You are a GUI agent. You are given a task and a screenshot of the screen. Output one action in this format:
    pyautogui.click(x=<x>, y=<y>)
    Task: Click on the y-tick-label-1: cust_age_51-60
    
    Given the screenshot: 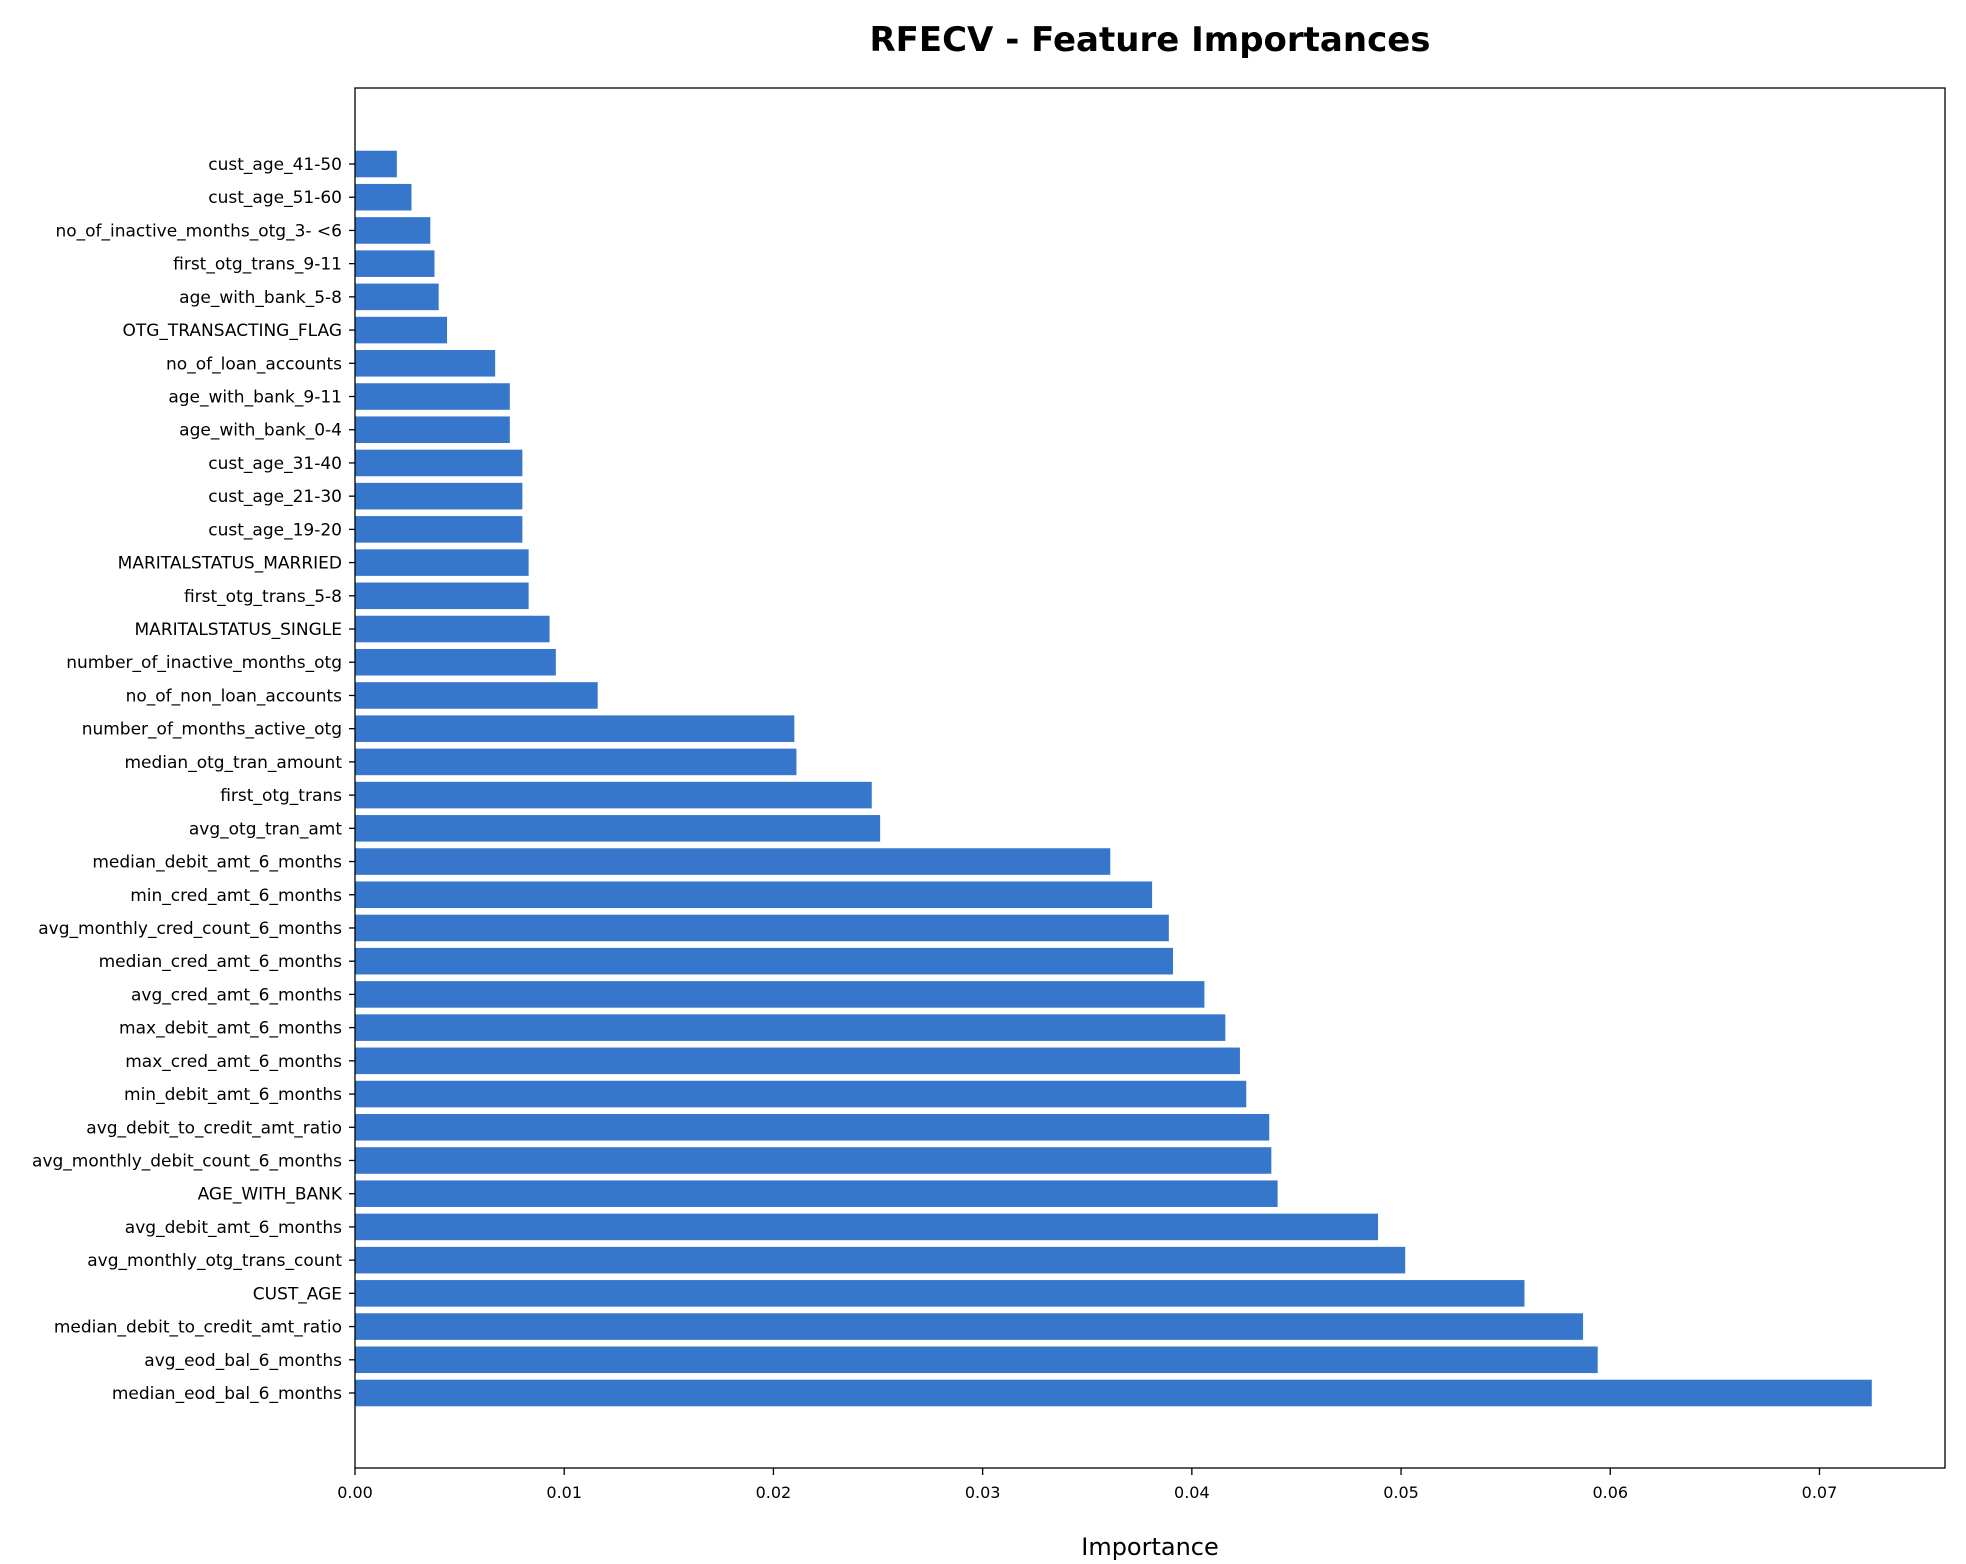 What is the action you would take?
    pyautogui.click(x=275, y=198)
    